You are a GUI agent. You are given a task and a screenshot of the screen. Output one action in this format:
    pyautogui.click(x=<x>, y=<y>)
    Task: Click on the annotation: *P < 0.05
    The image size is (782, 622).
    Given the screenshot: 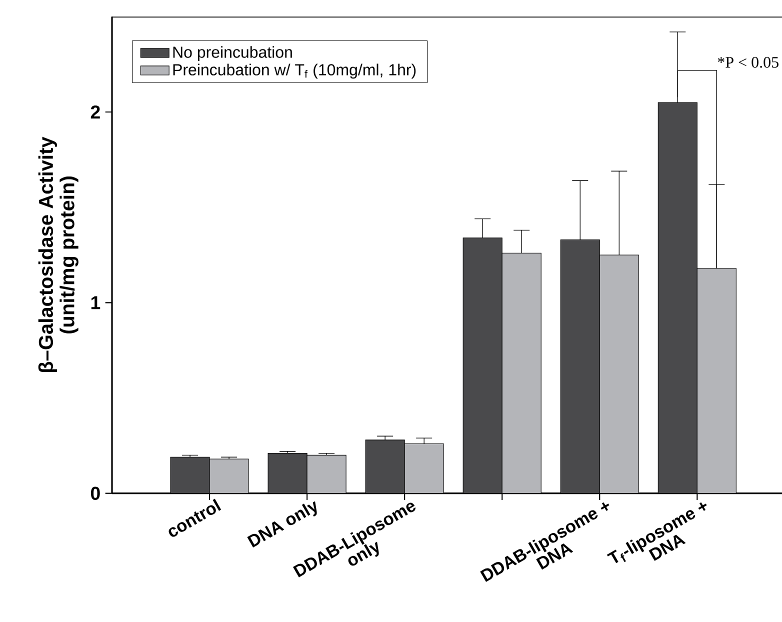 What is the action you would take?
    pyautogui.click(x=748, y=62)
    